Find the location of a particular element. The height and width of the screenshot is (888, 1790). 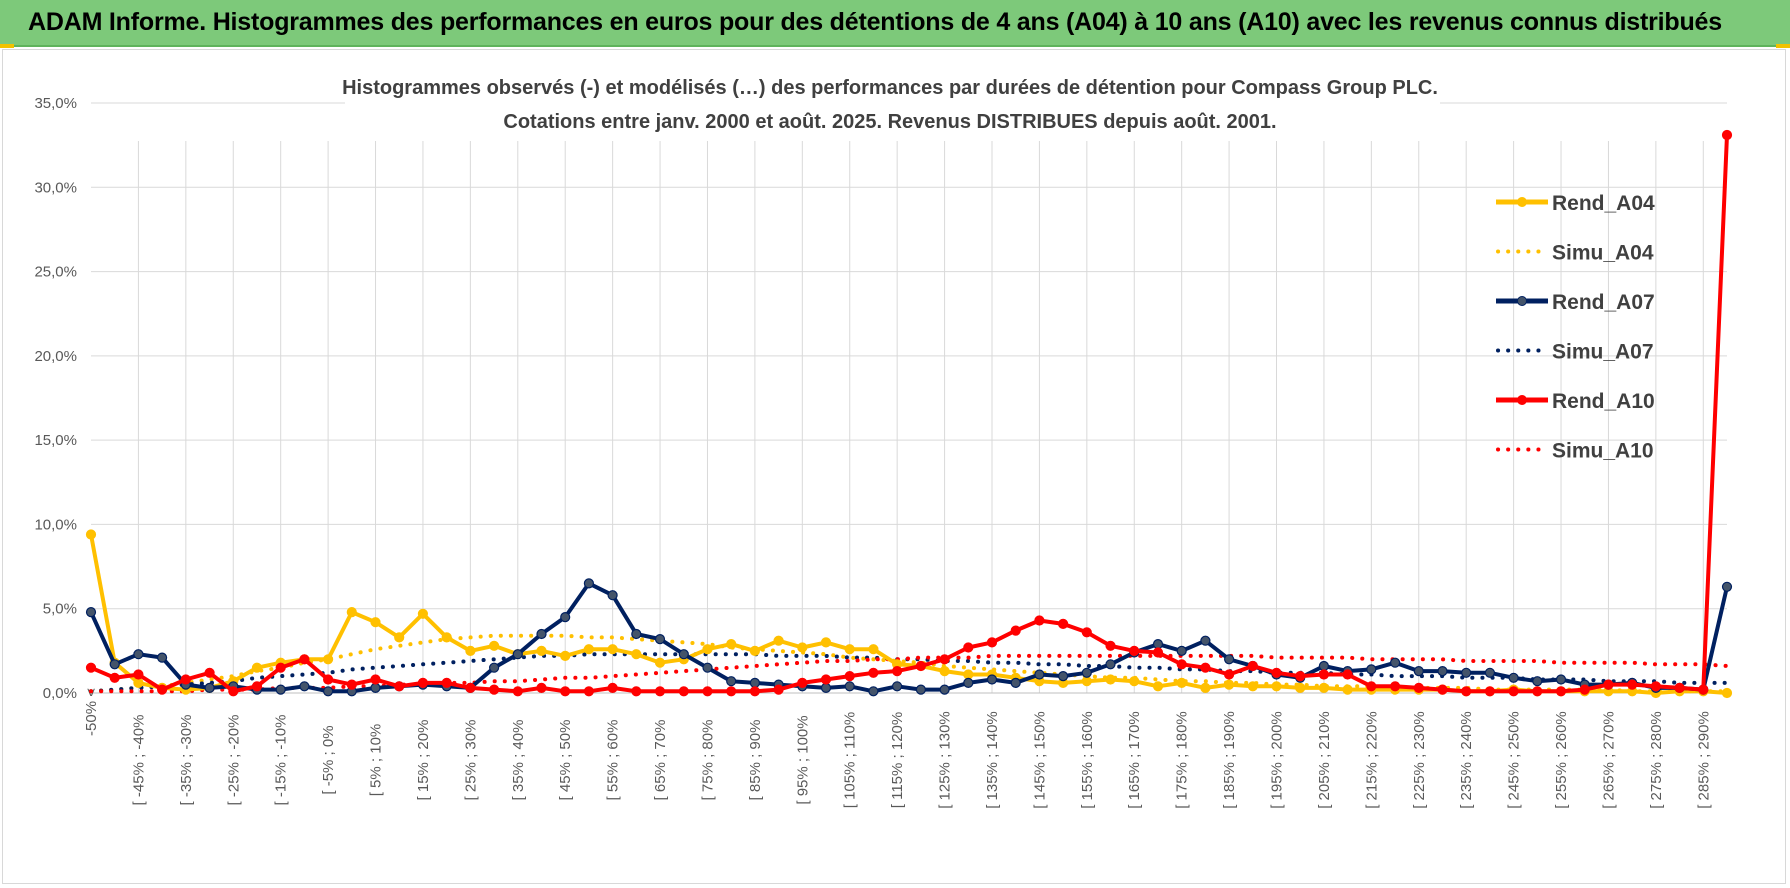

x-tick-label: [ 265% ; 270% is located at coordinates (1608, 760).